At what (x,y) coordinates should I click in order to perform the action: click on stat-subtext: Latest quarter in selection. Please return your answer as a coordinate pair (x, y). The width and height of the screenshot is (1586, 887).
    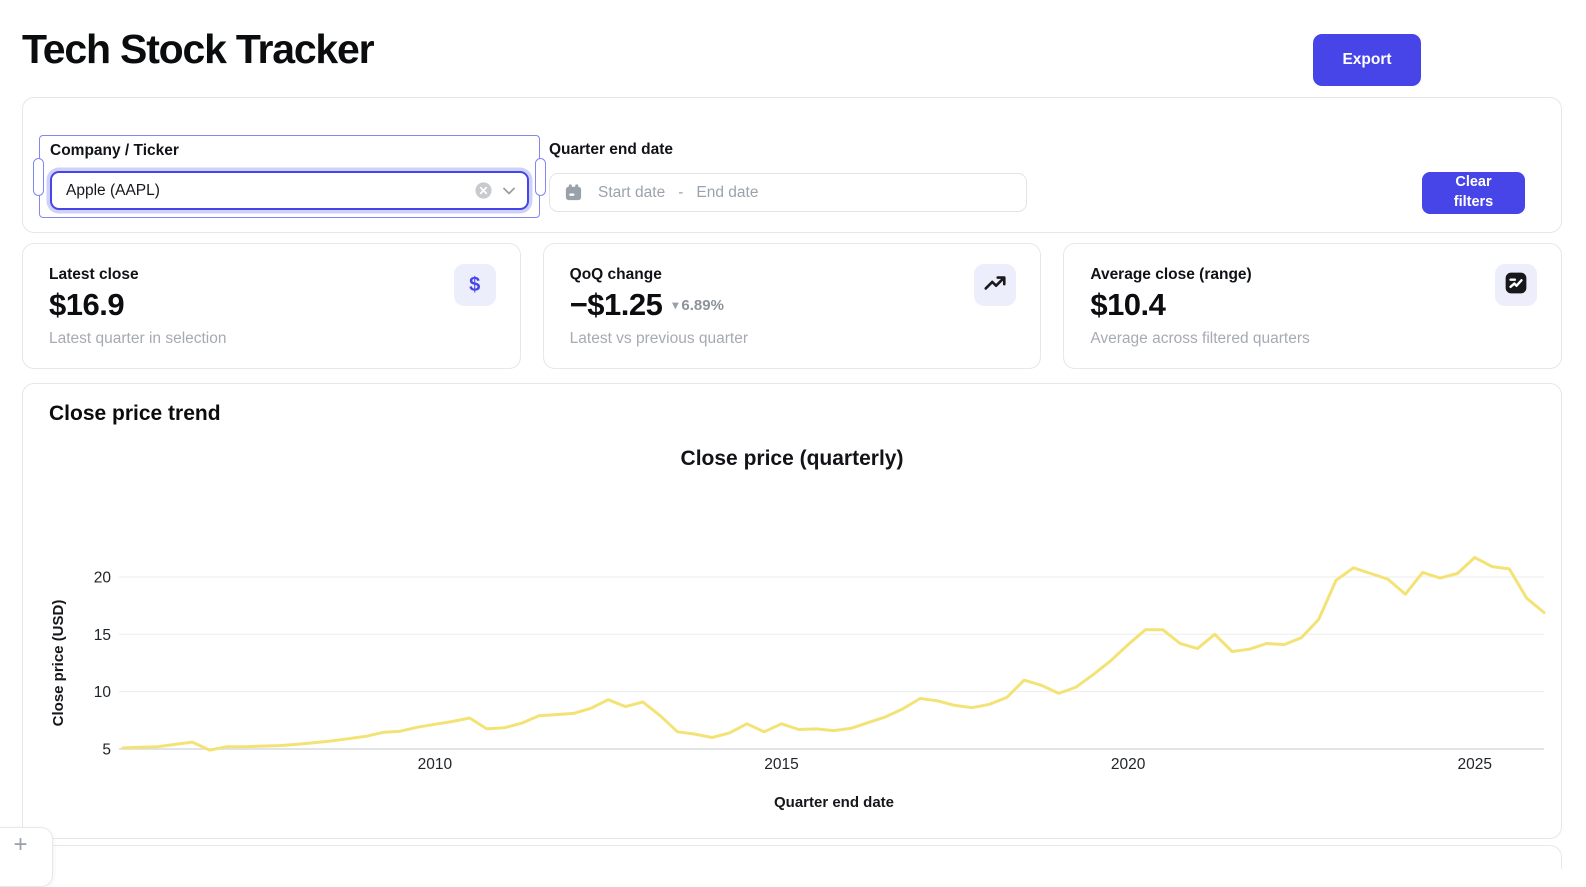
    Looking at the image, I should click on (138, 338).